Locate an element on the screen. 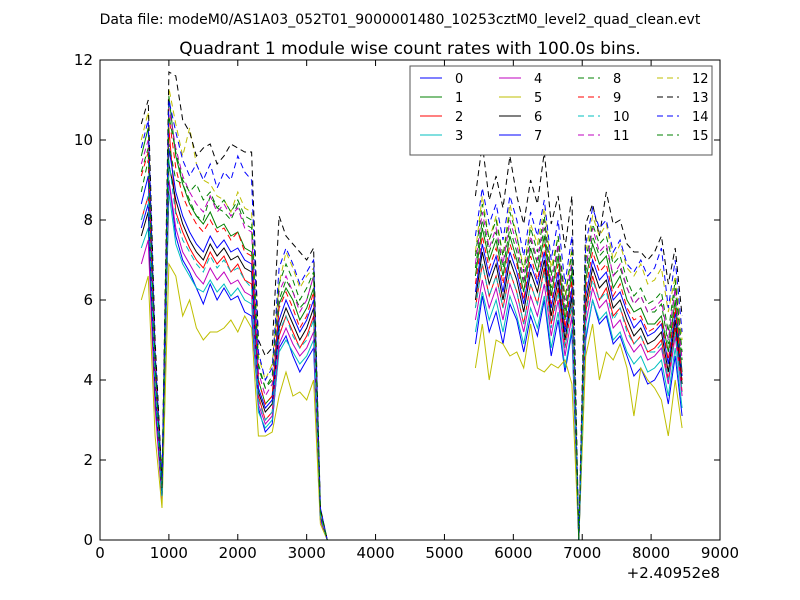 This screenshot has width=800, height=600. y-tick-label: 0 is located at coordinates (88, 540).